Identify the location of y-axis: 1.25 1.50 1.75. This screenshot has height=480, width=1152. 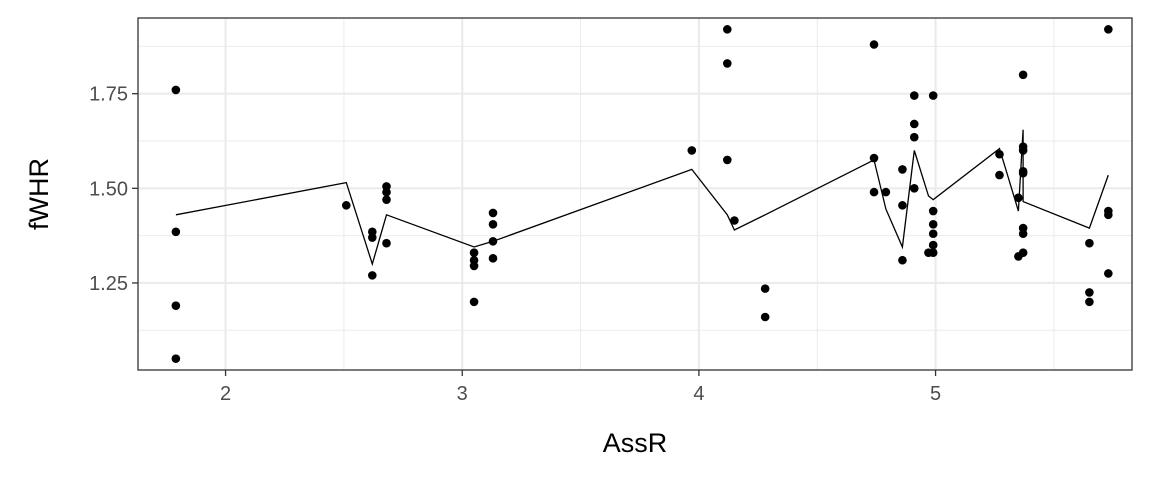
(113, 189).